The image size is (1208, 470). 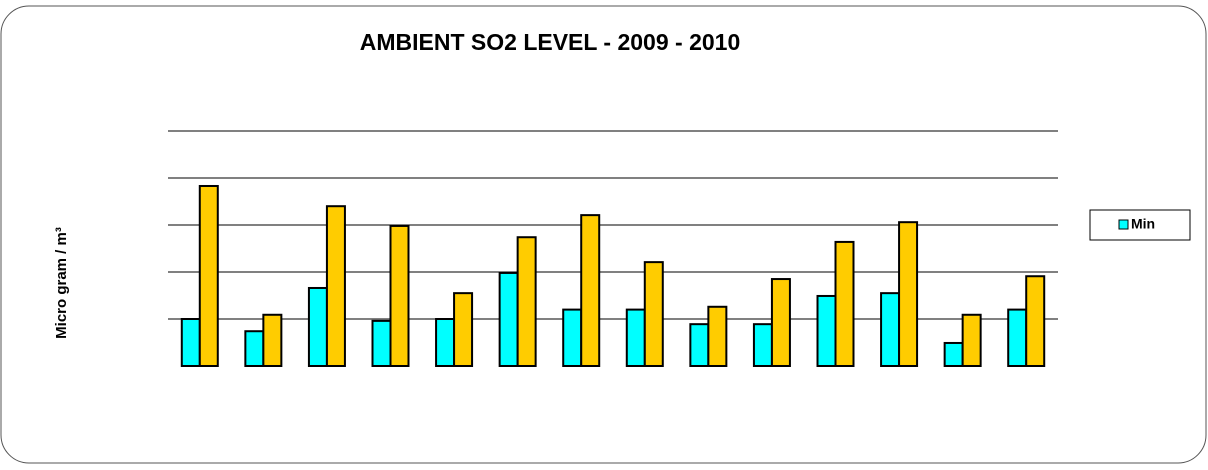 I want to click on chart-title: AMBIENT SO2 LEVEL - 2009 - 2010, so click(x=550, y=42).